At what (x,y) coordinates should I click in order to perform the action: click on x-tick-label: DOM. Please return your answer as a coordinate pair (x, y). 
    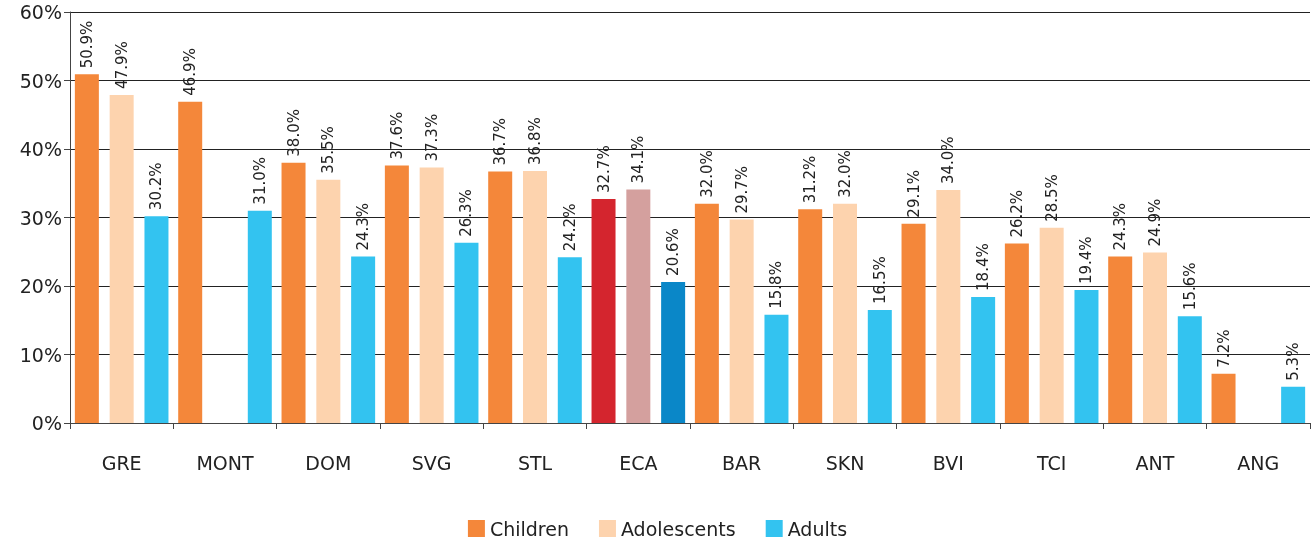
    Looking at the image, I should click on (328, 462).